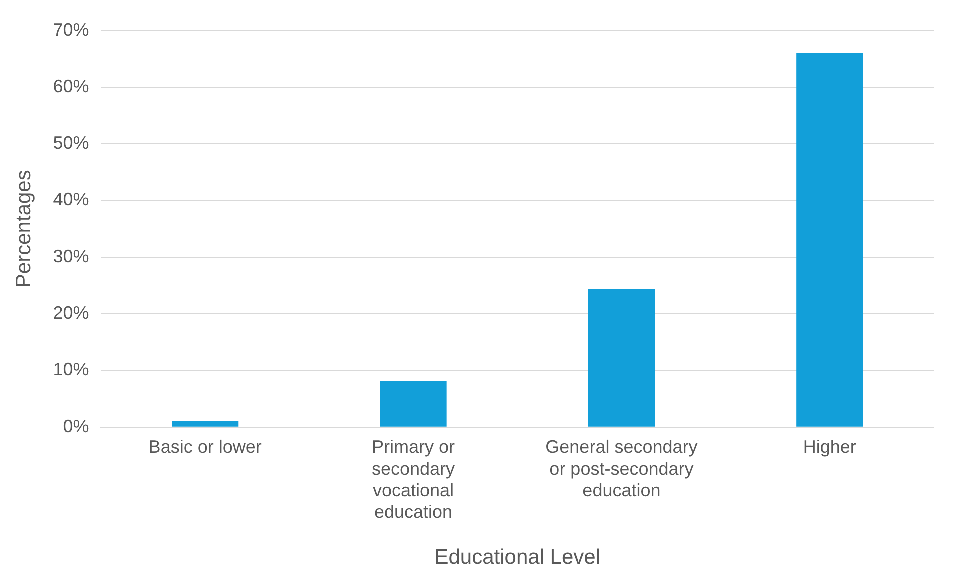 The width and height of the screenshot is (962, 583). I want to click on y-tick-label: 30%, so click(71, 256).